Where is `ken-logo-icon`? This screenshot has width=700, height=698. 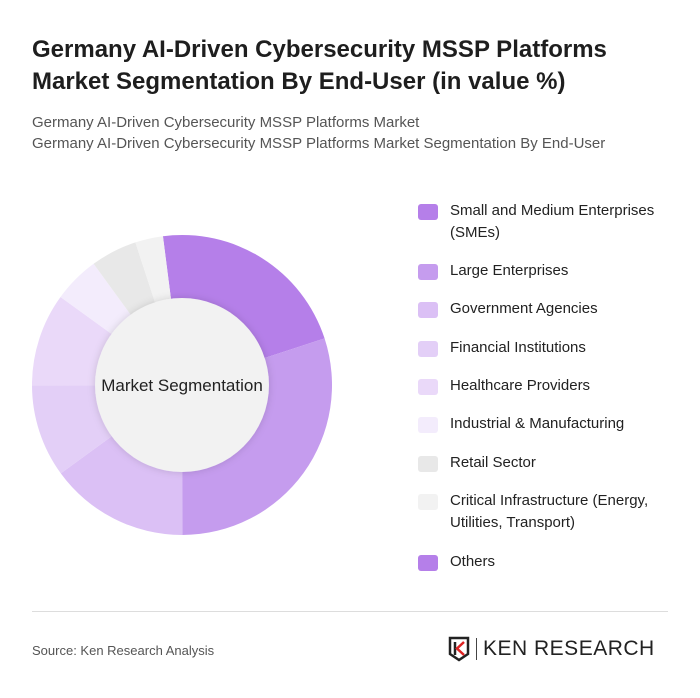 ken-logo-icon is located at coordinates (459, 649).